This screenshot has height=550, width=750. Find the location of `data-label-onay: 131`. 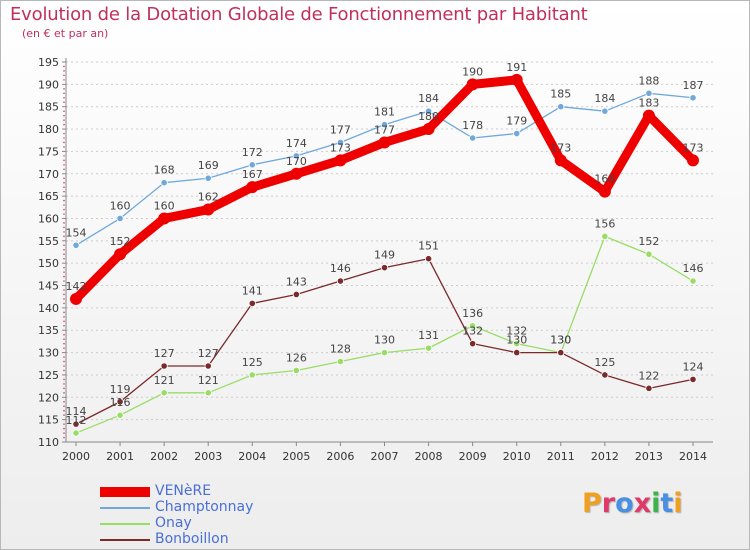

data-label-onay: 131 is located at coordinates (428, 335).